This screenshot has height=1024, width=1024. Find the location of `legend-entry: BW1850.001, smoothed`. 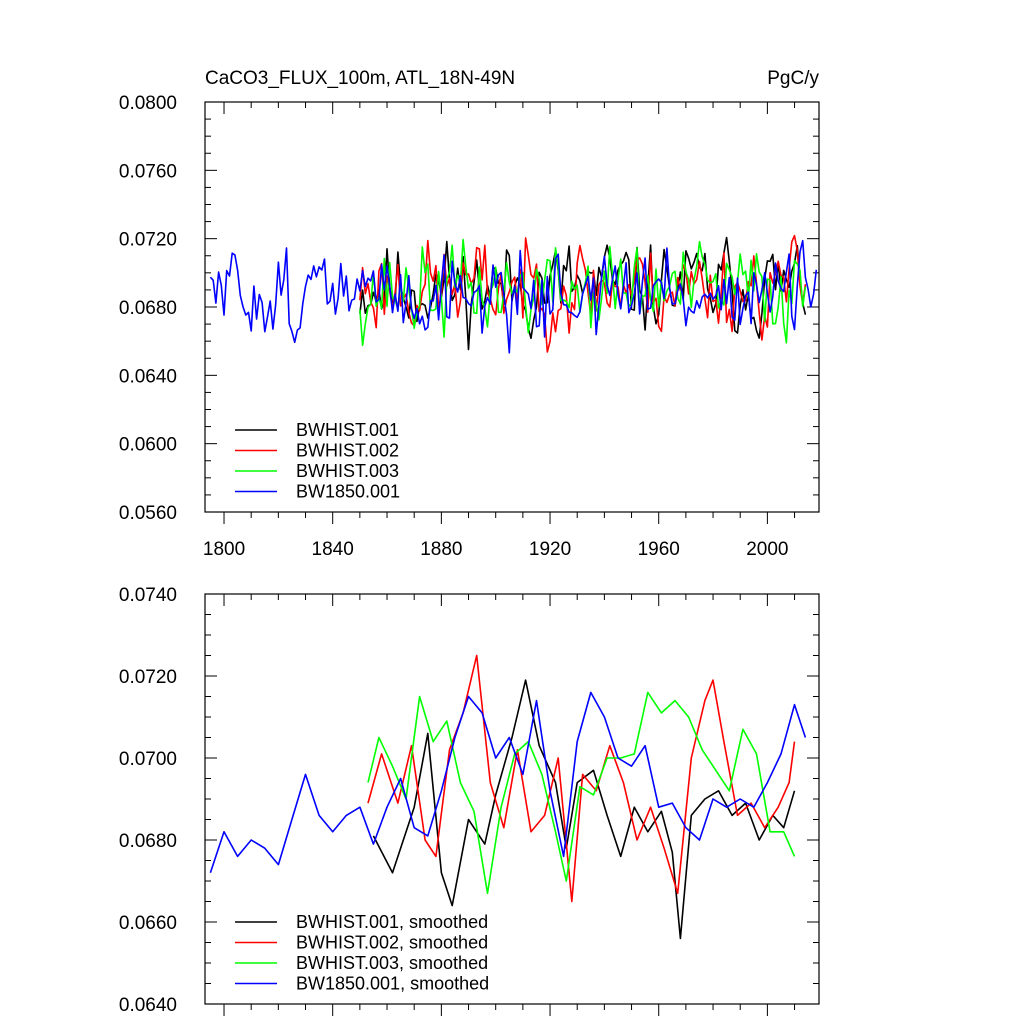

legend-entry: BW1850.001, smoothed is located at coordinates (392, 984).